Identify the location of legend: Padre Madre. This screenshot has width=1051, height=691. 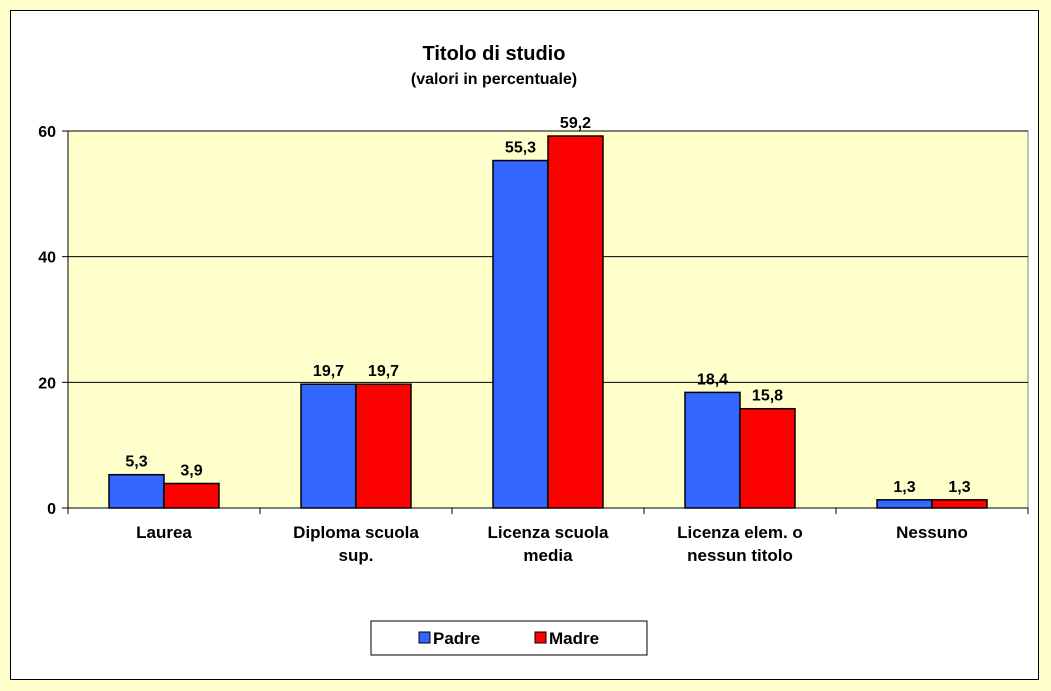
(509, 638).